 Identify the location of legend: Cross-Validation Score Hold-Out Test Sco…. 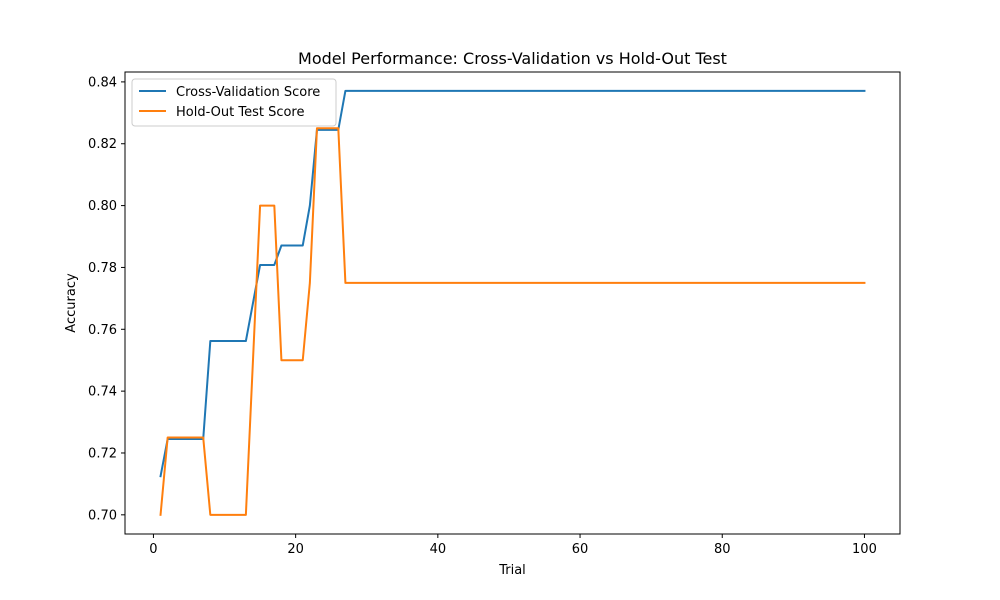
(234, 102).